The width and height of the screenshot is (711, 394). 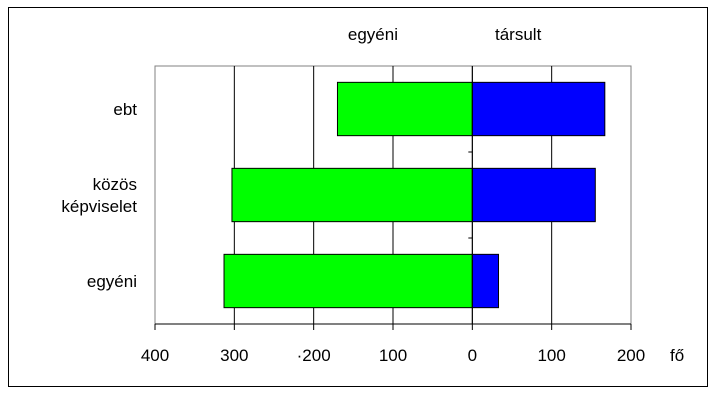 What do you see at coordinates (314, 355) in the screenshot?
I see `x-tick-label: ·200` at bounding box center [314, 355].